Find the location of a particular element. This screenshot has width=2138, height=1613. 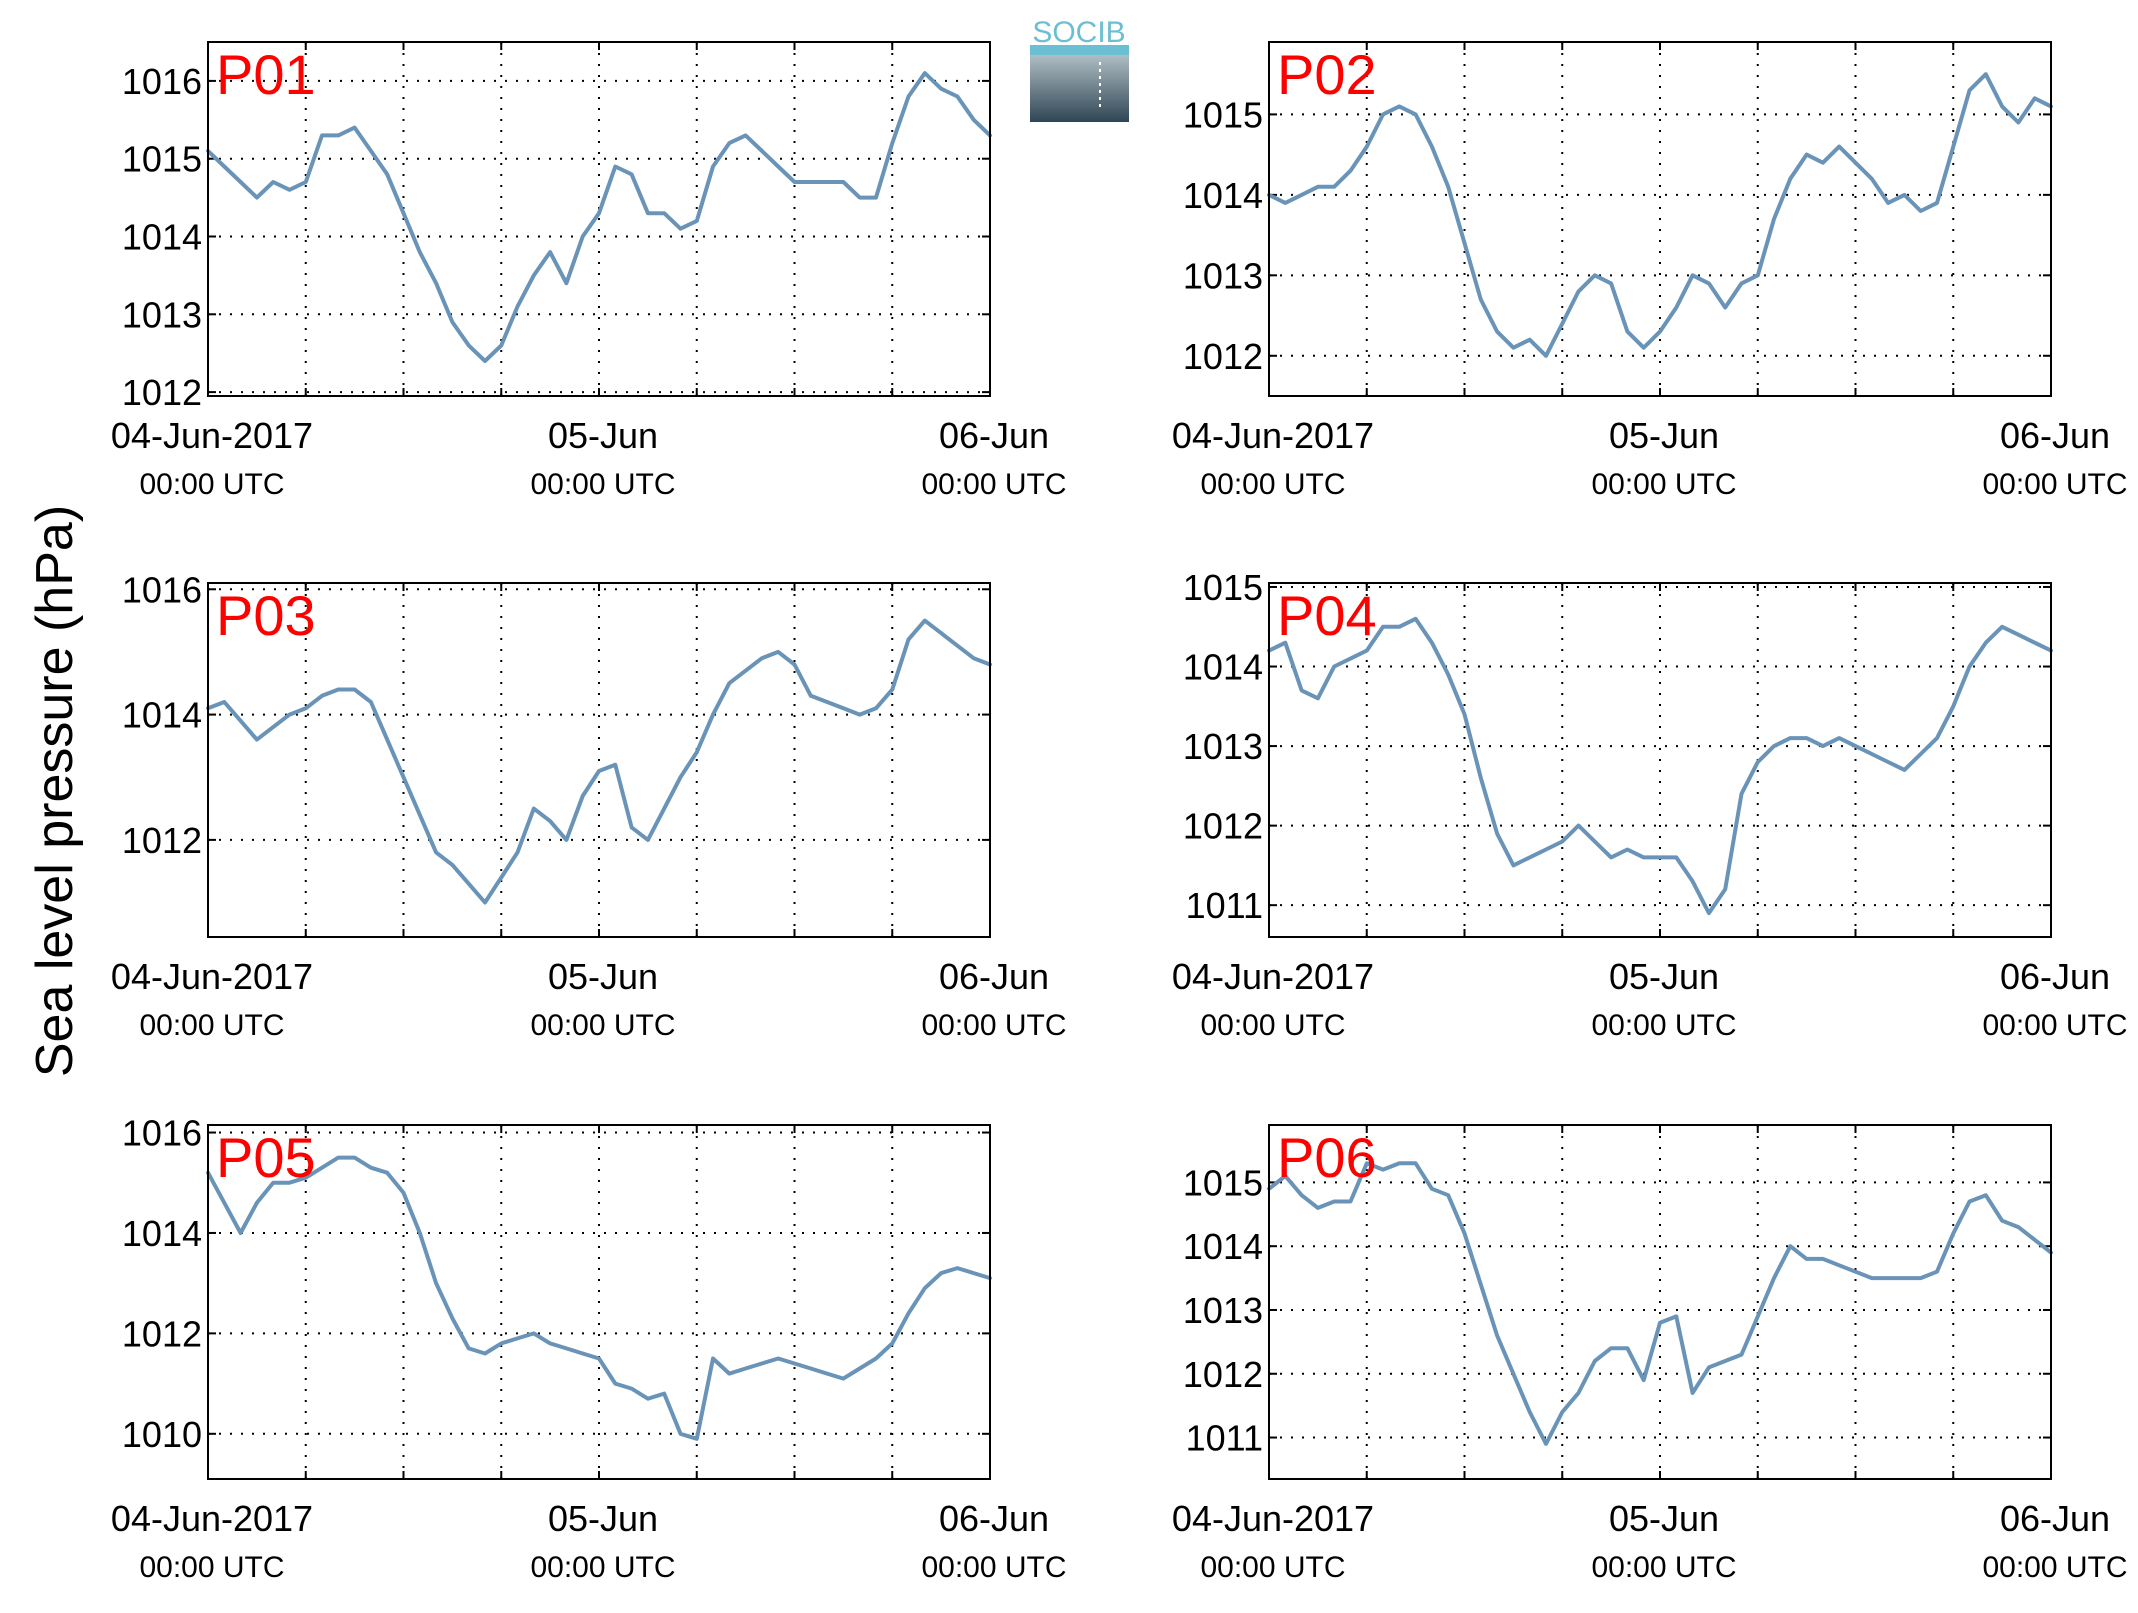

station-label: P02 is located at coordinates (1327, 74).